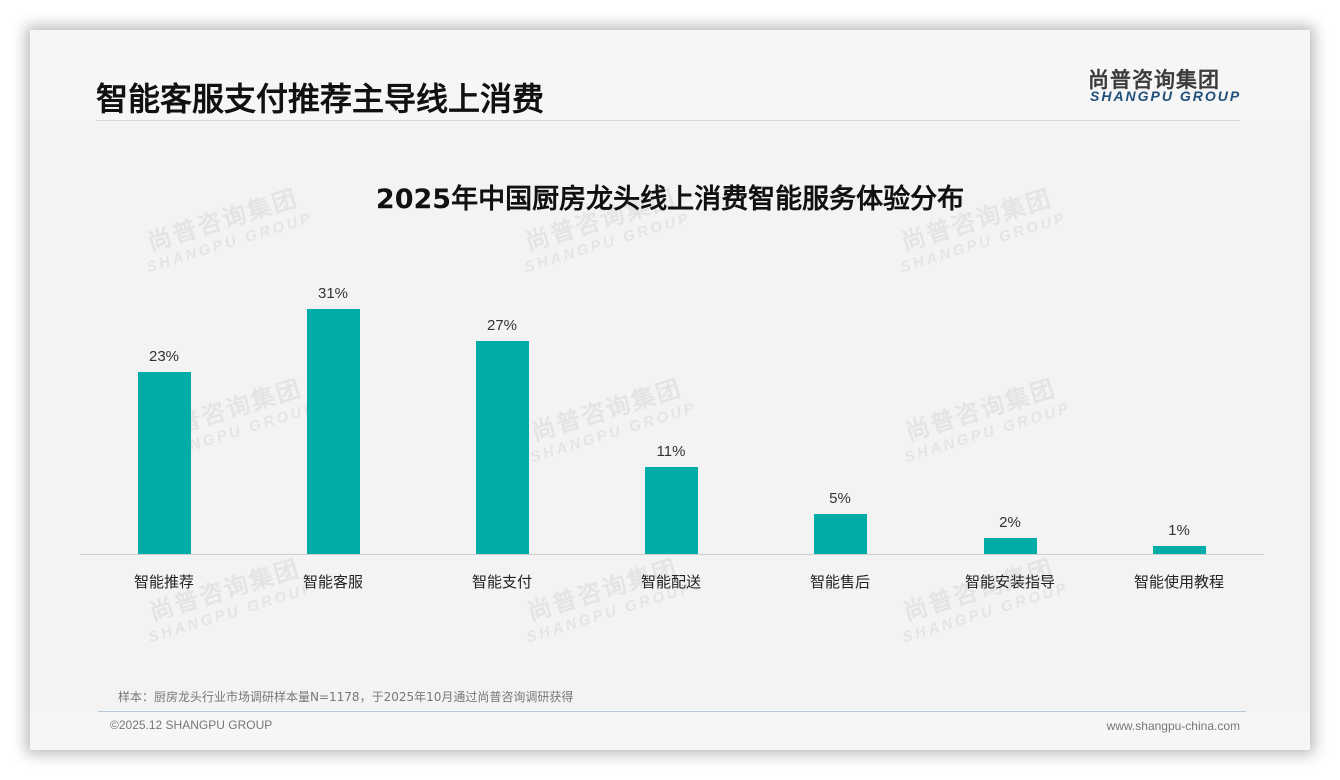 Image resolution: width=1340 pixels, height=780 pixels. Describe the element at coordinates (672, 554) in the screenshot. I see `x-axis-line` at that location.